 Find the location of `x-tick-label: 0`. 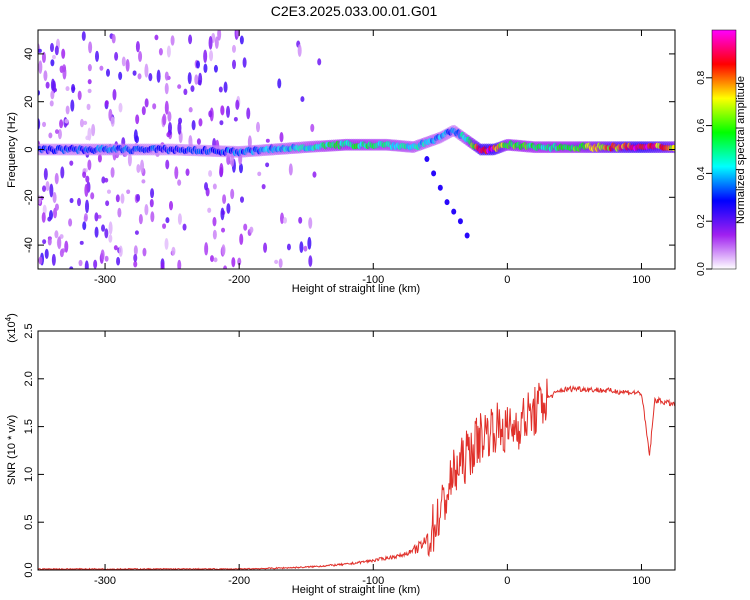

x-tick-label: 0 is located at coordinates (507, 581).